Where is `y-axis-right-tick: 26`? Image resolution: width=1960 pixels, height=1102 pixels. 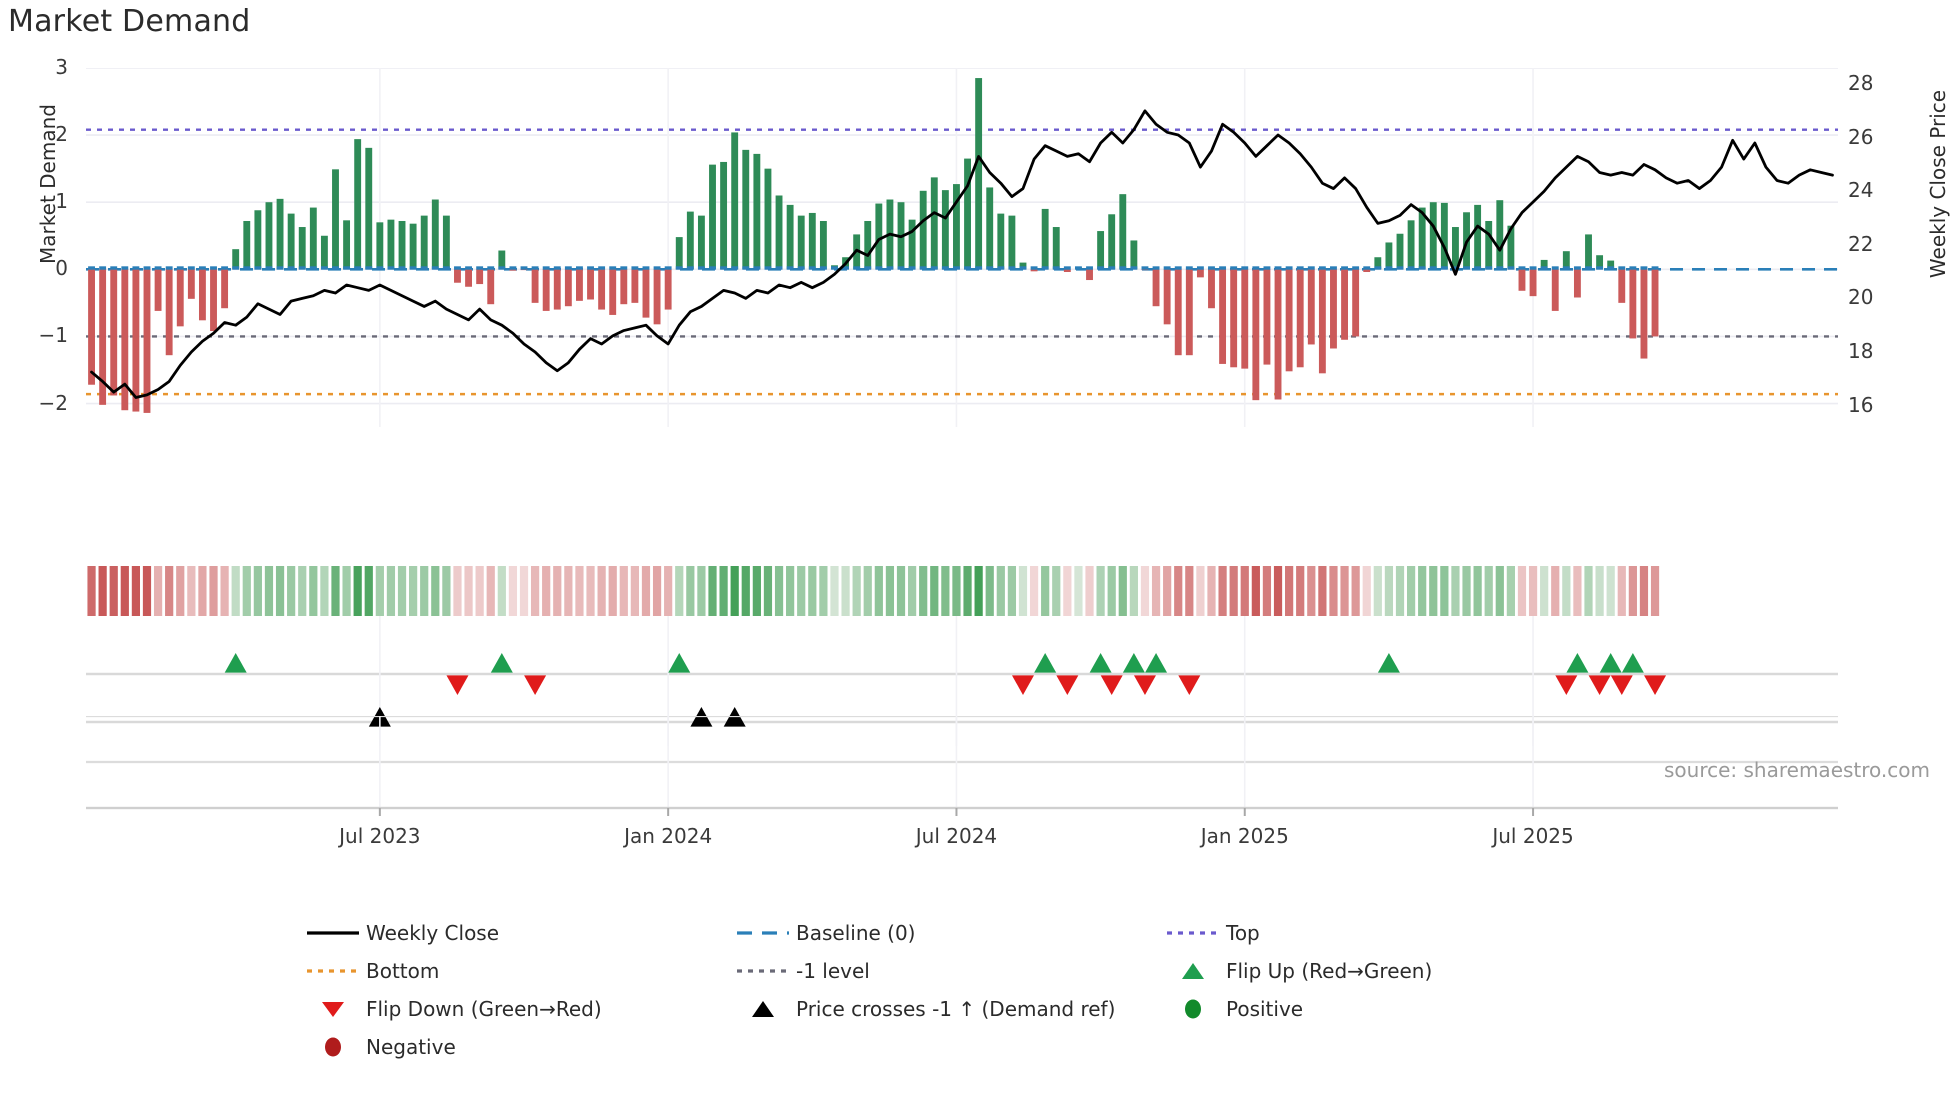 y-axis-right-tick: 26 is located at coordinates (1861, 136).